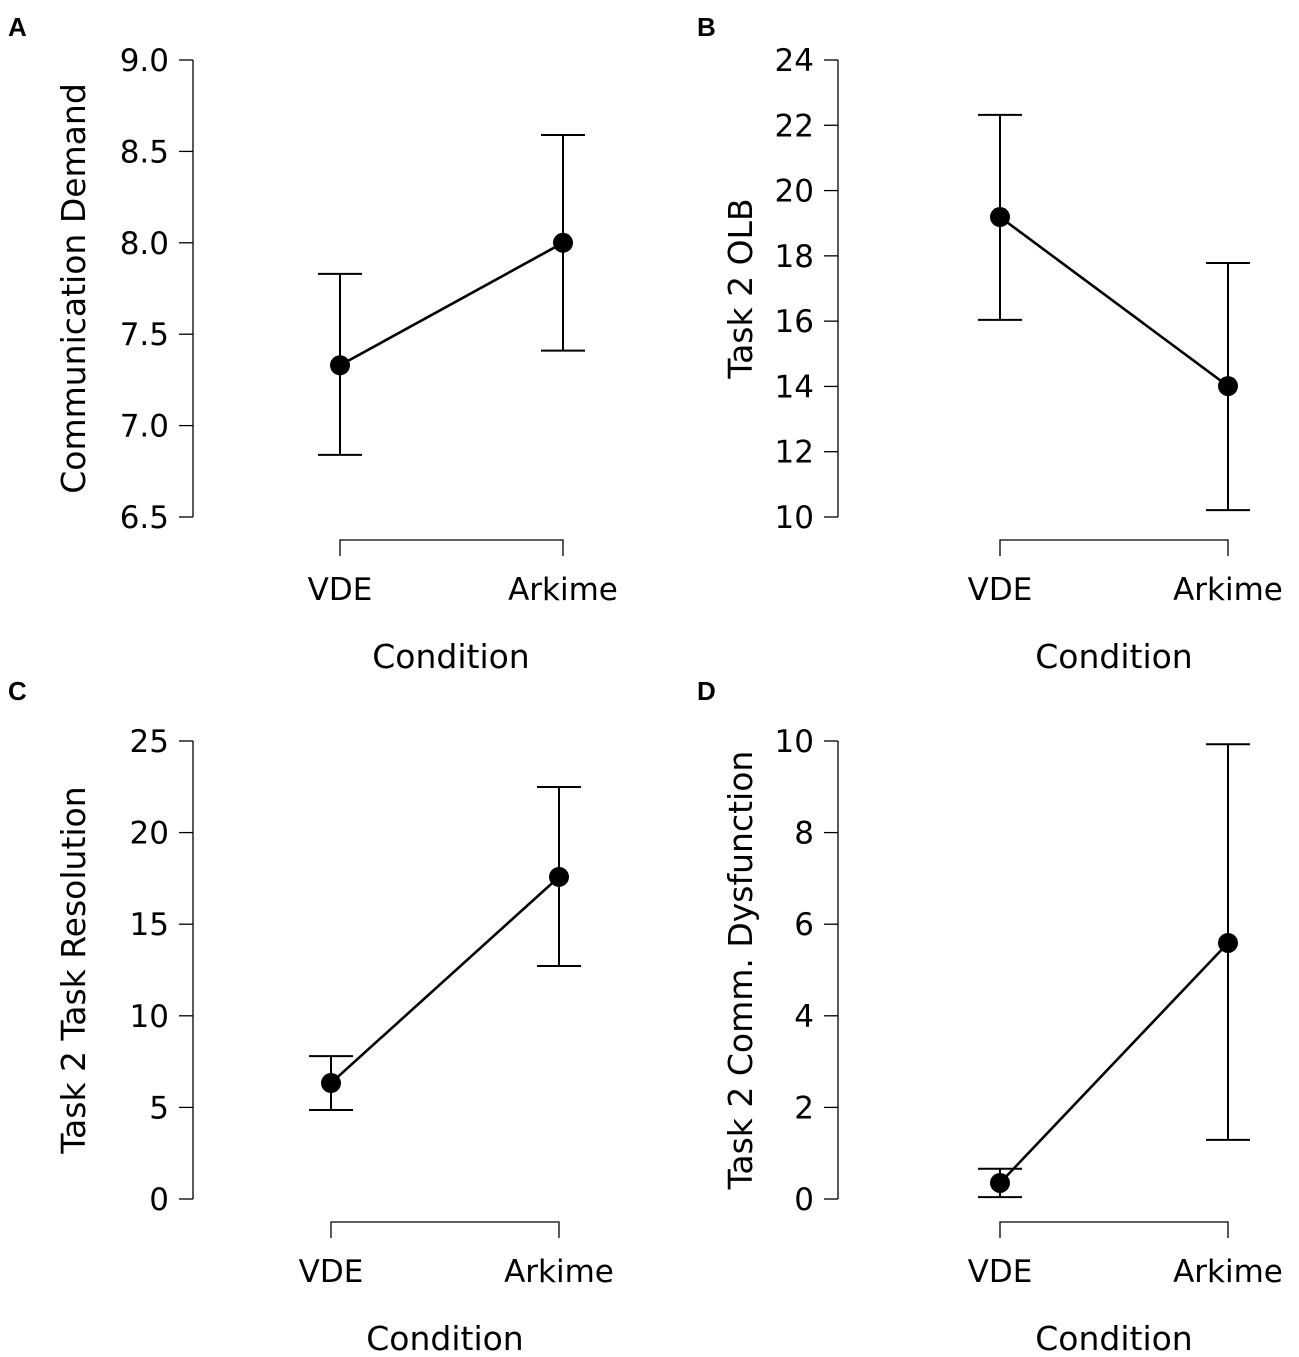 This screenshot has width=1299, height=1357. I want to click on y-axis-label: Communication Demand, so click(73, 288).